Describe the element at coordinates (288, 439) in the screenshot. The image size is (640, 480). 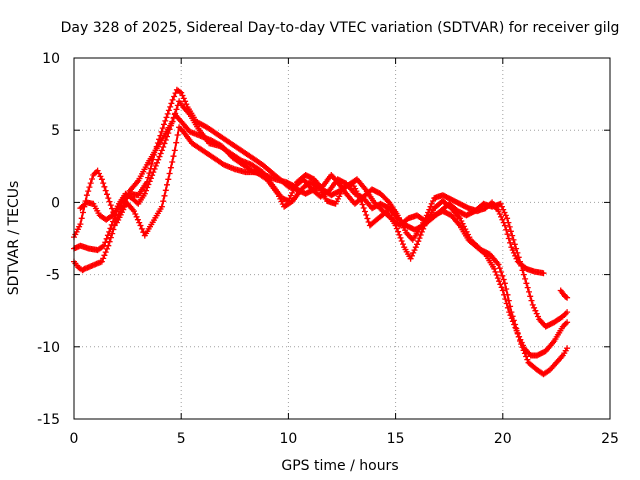
I see `x-tick-label: 10` at that location.